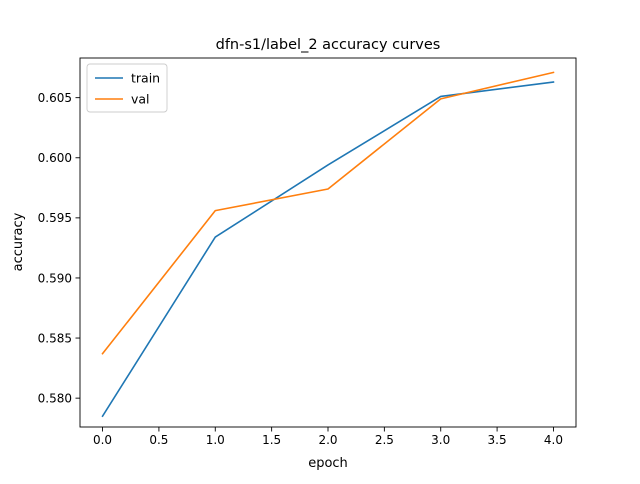 This screenshot has height=484, width=640. Describe the element at coordinates (55, 218) in the screenshot. I see `y-tick-label: 0.595` at that location.